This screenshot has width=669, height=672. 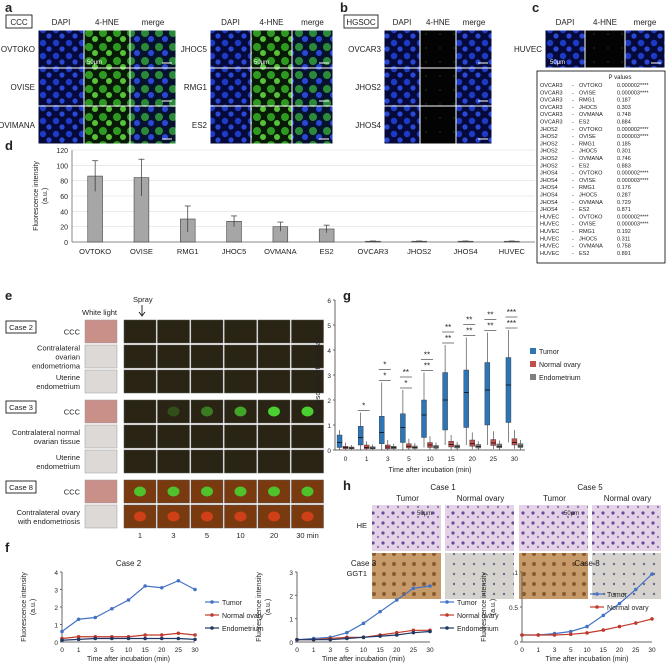 What do you see at coordinates (551, 108) in the screenshot?
I see `table-cell: OVCAR3` at bounding box center [551, 108].